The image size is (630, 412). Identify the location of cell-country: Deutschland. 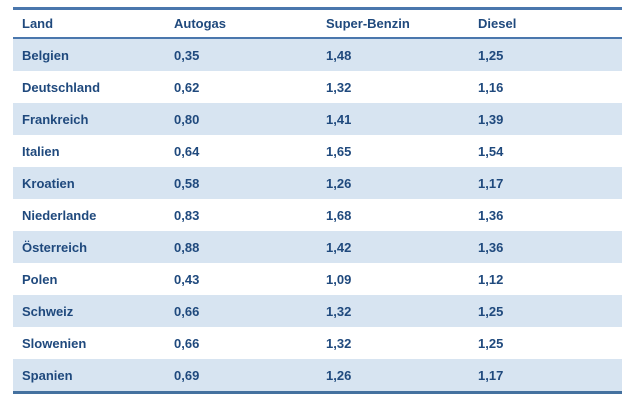
(89, 87).